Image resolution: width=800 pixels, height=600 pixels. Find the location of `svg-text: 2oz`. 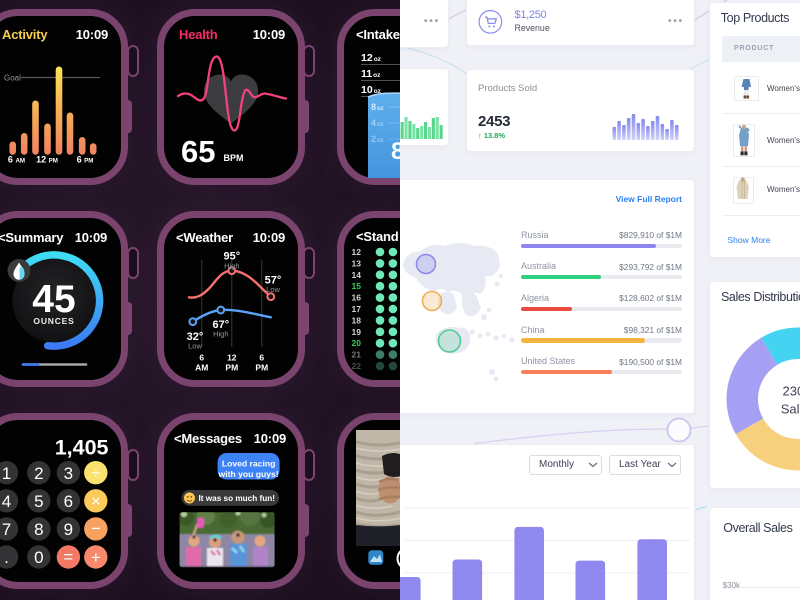

svg-text: 2oz is located at coordinates (377, 139).